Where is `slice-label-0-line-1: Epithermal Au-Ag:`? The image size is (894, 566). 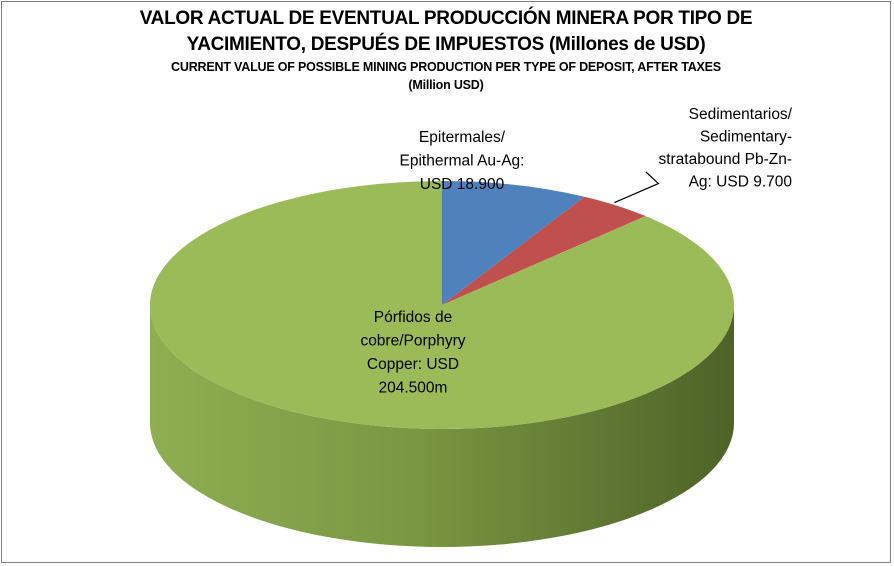
slice-label-0-line-1: Epithermal Au-Ag: is located at coordinates (462, 161).